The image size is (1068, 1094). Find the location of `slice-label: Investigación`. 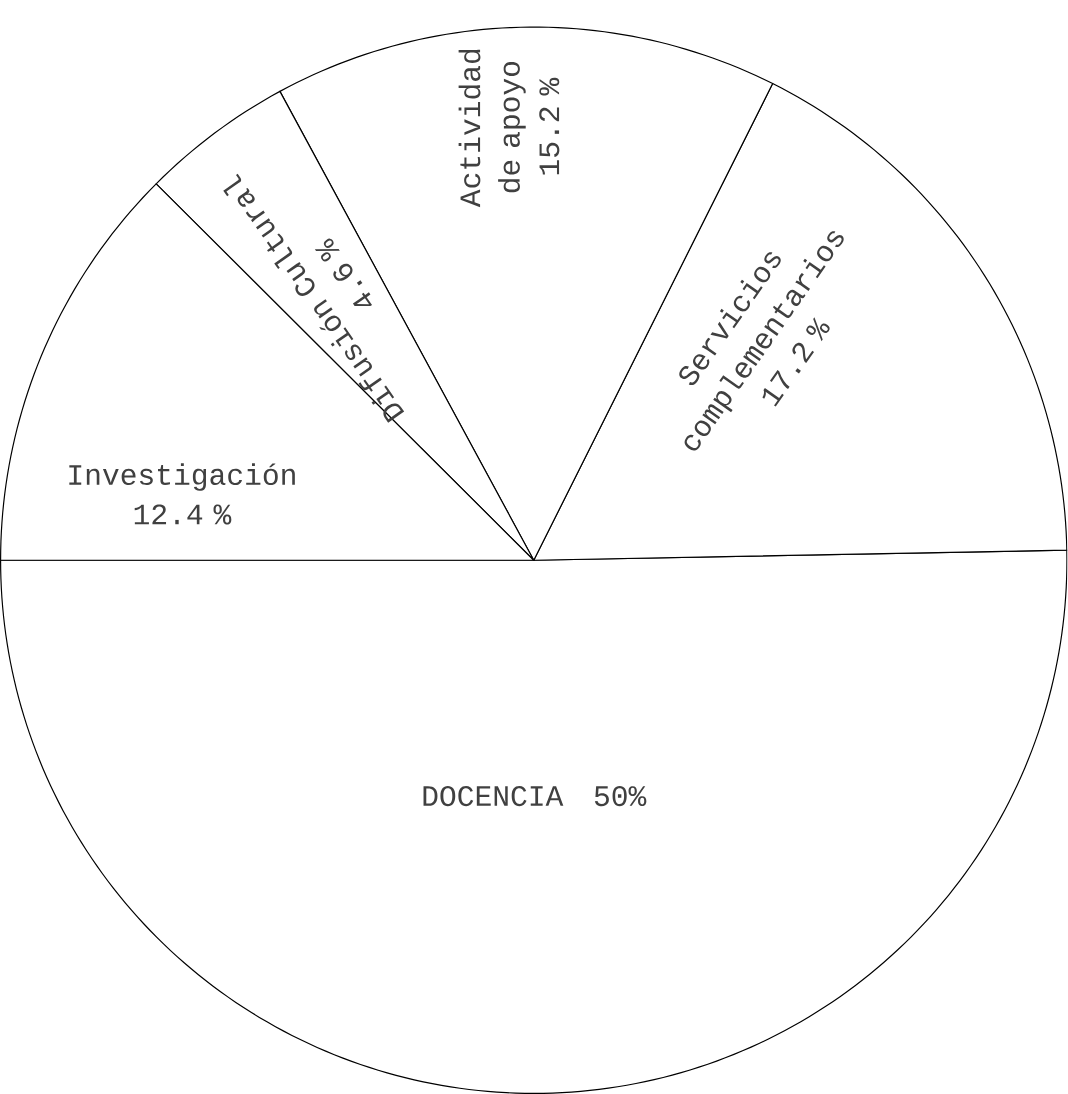

slice-label: Investigación is located at coordinates (182, 477).